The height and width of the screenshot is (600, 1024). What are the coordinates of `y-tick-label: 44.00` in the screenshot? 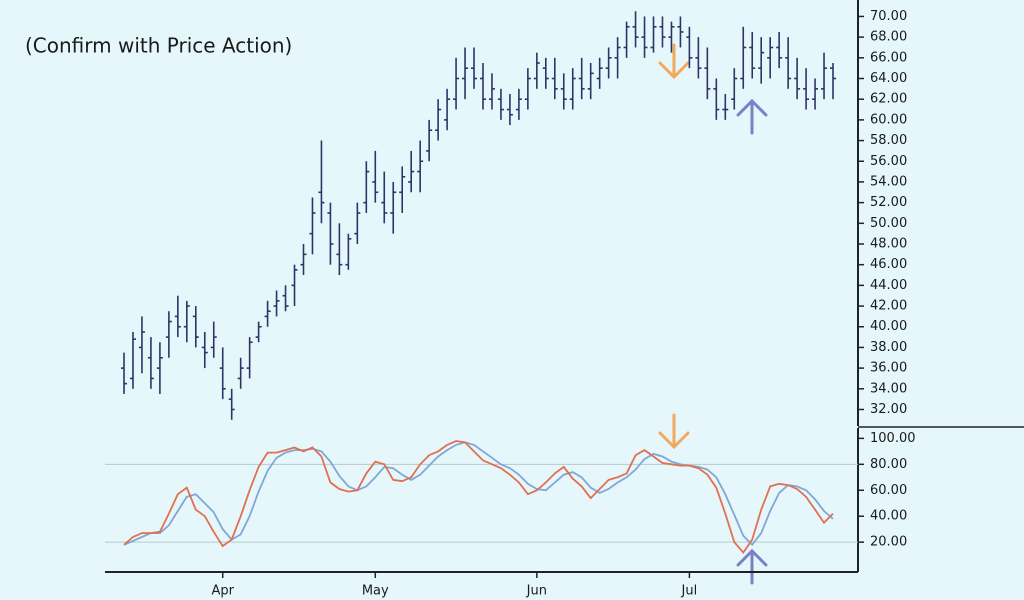 It's located at (888, 285).